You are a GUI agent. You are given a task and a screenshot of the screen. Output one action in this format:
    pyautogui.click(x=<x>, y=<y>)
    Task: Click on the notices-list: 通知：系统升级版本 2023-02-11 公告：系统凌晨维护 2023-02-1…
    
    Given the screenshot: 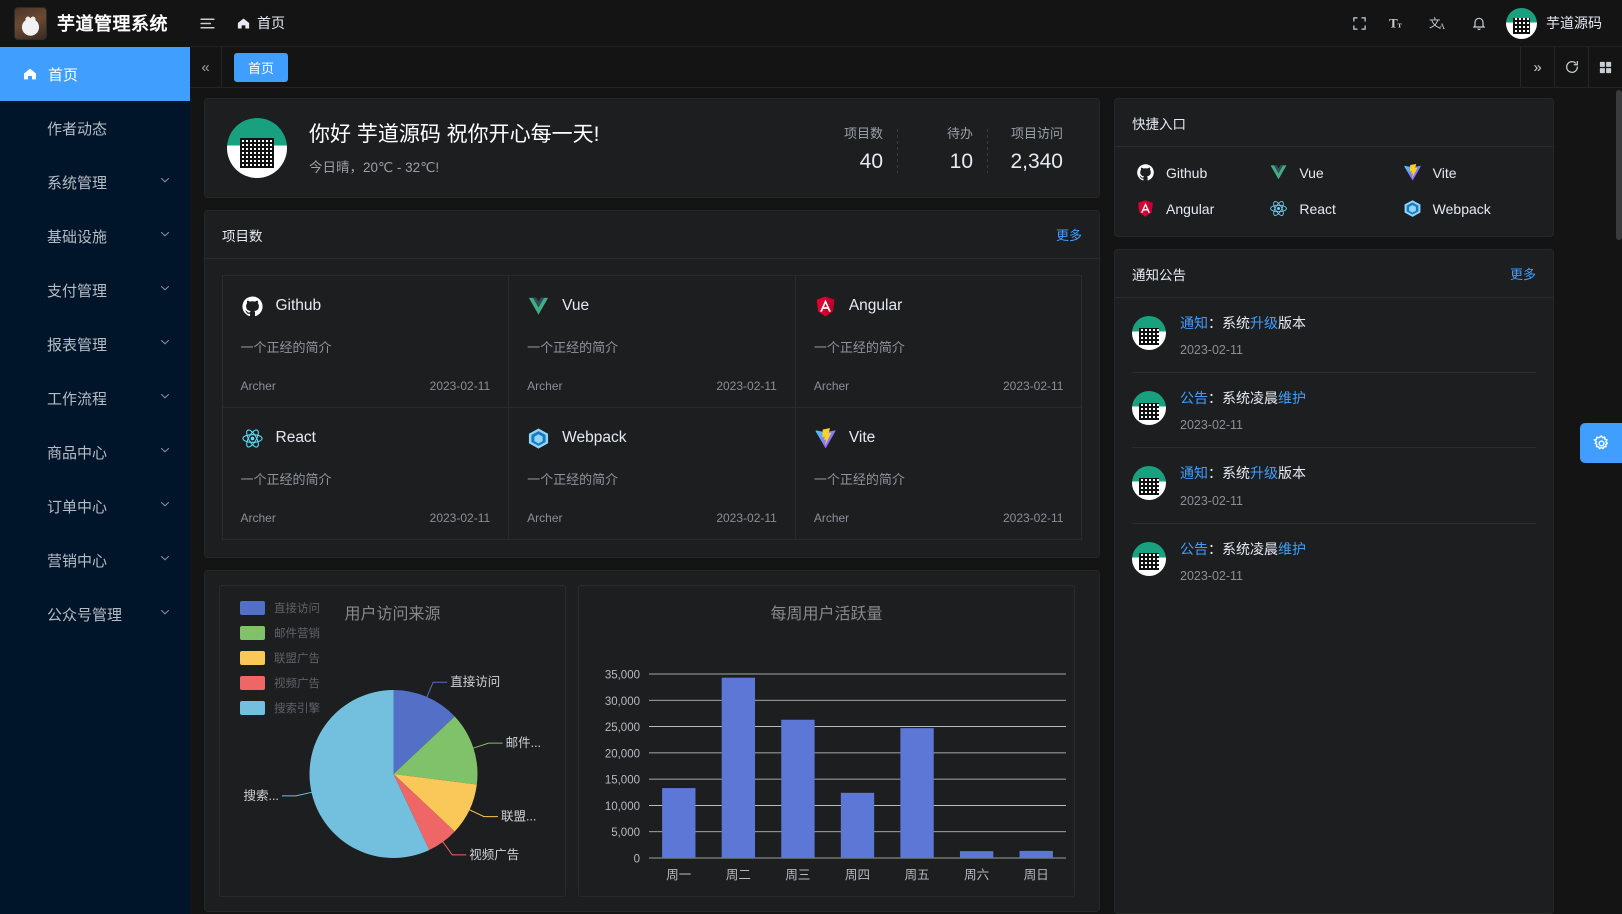 What is the action you would take?
    pyautogui.click(x=1334, y=448)
    